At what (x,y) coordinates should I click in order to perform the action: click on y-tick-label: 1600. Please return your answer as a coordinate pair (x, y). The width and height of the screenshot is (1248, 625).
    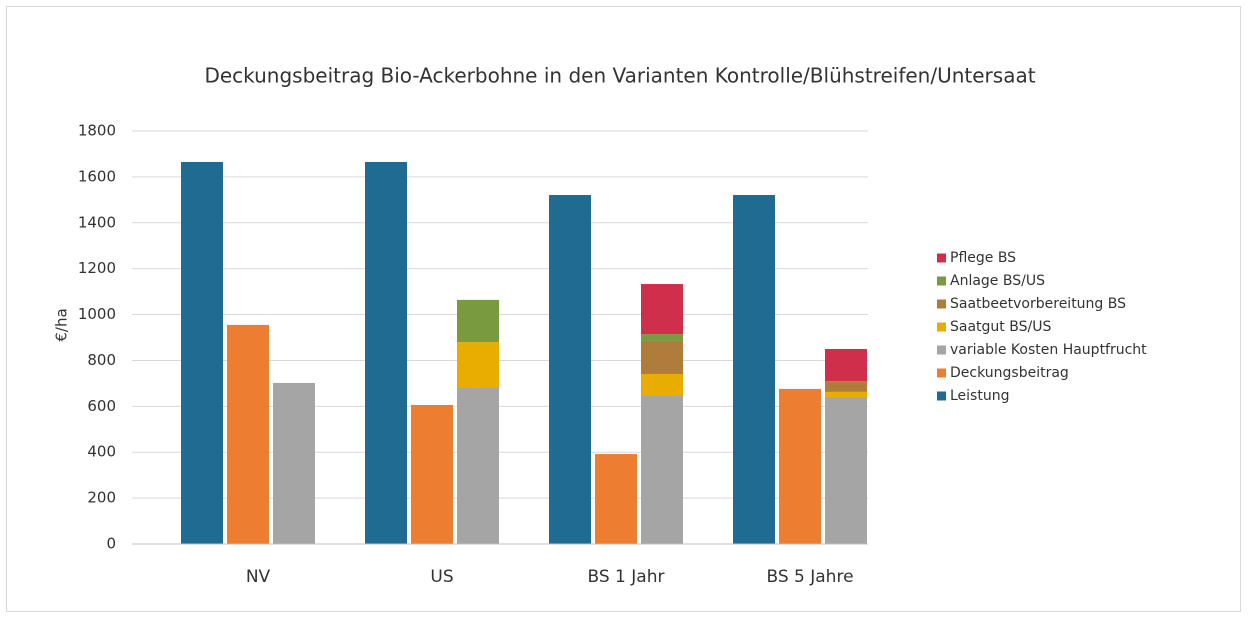
    Looking at the image, I should click on (97, 176).